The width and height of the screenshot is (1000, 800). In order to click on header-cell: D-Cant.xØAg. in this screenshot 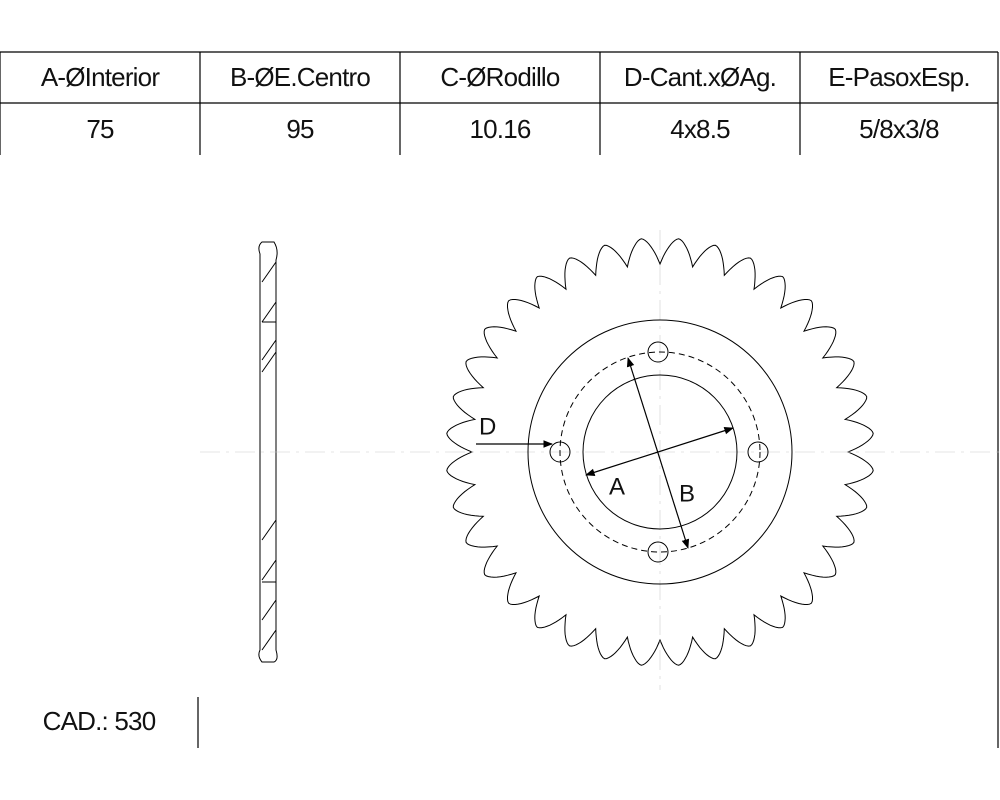, I will do `click(700, 77)`.